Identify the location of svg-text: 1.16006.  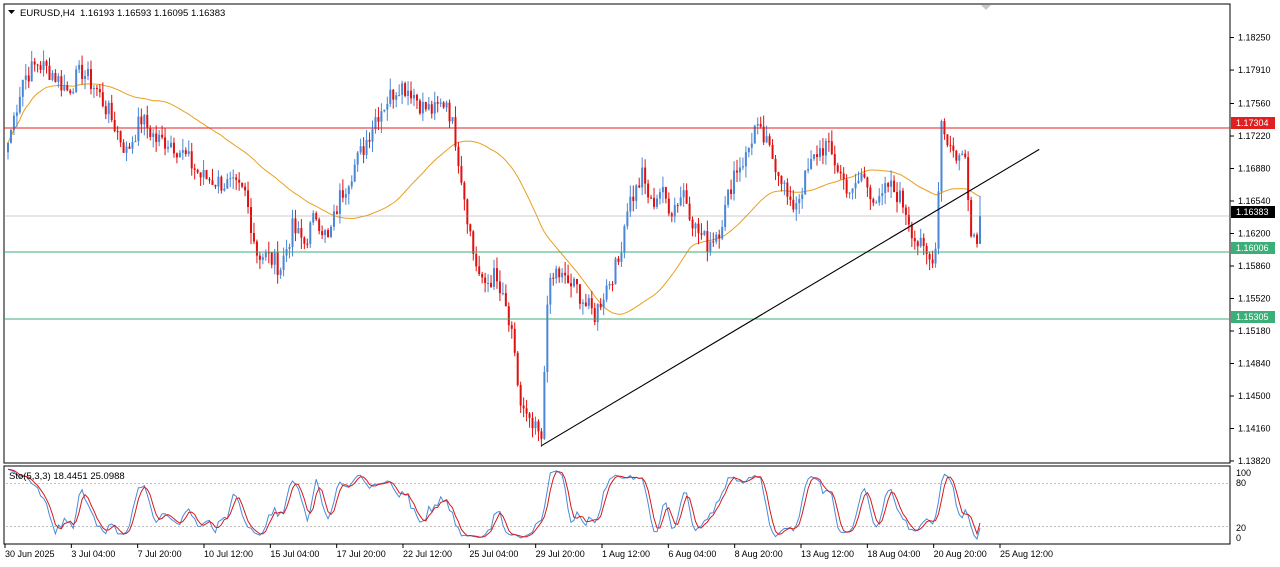
(1252, 248).